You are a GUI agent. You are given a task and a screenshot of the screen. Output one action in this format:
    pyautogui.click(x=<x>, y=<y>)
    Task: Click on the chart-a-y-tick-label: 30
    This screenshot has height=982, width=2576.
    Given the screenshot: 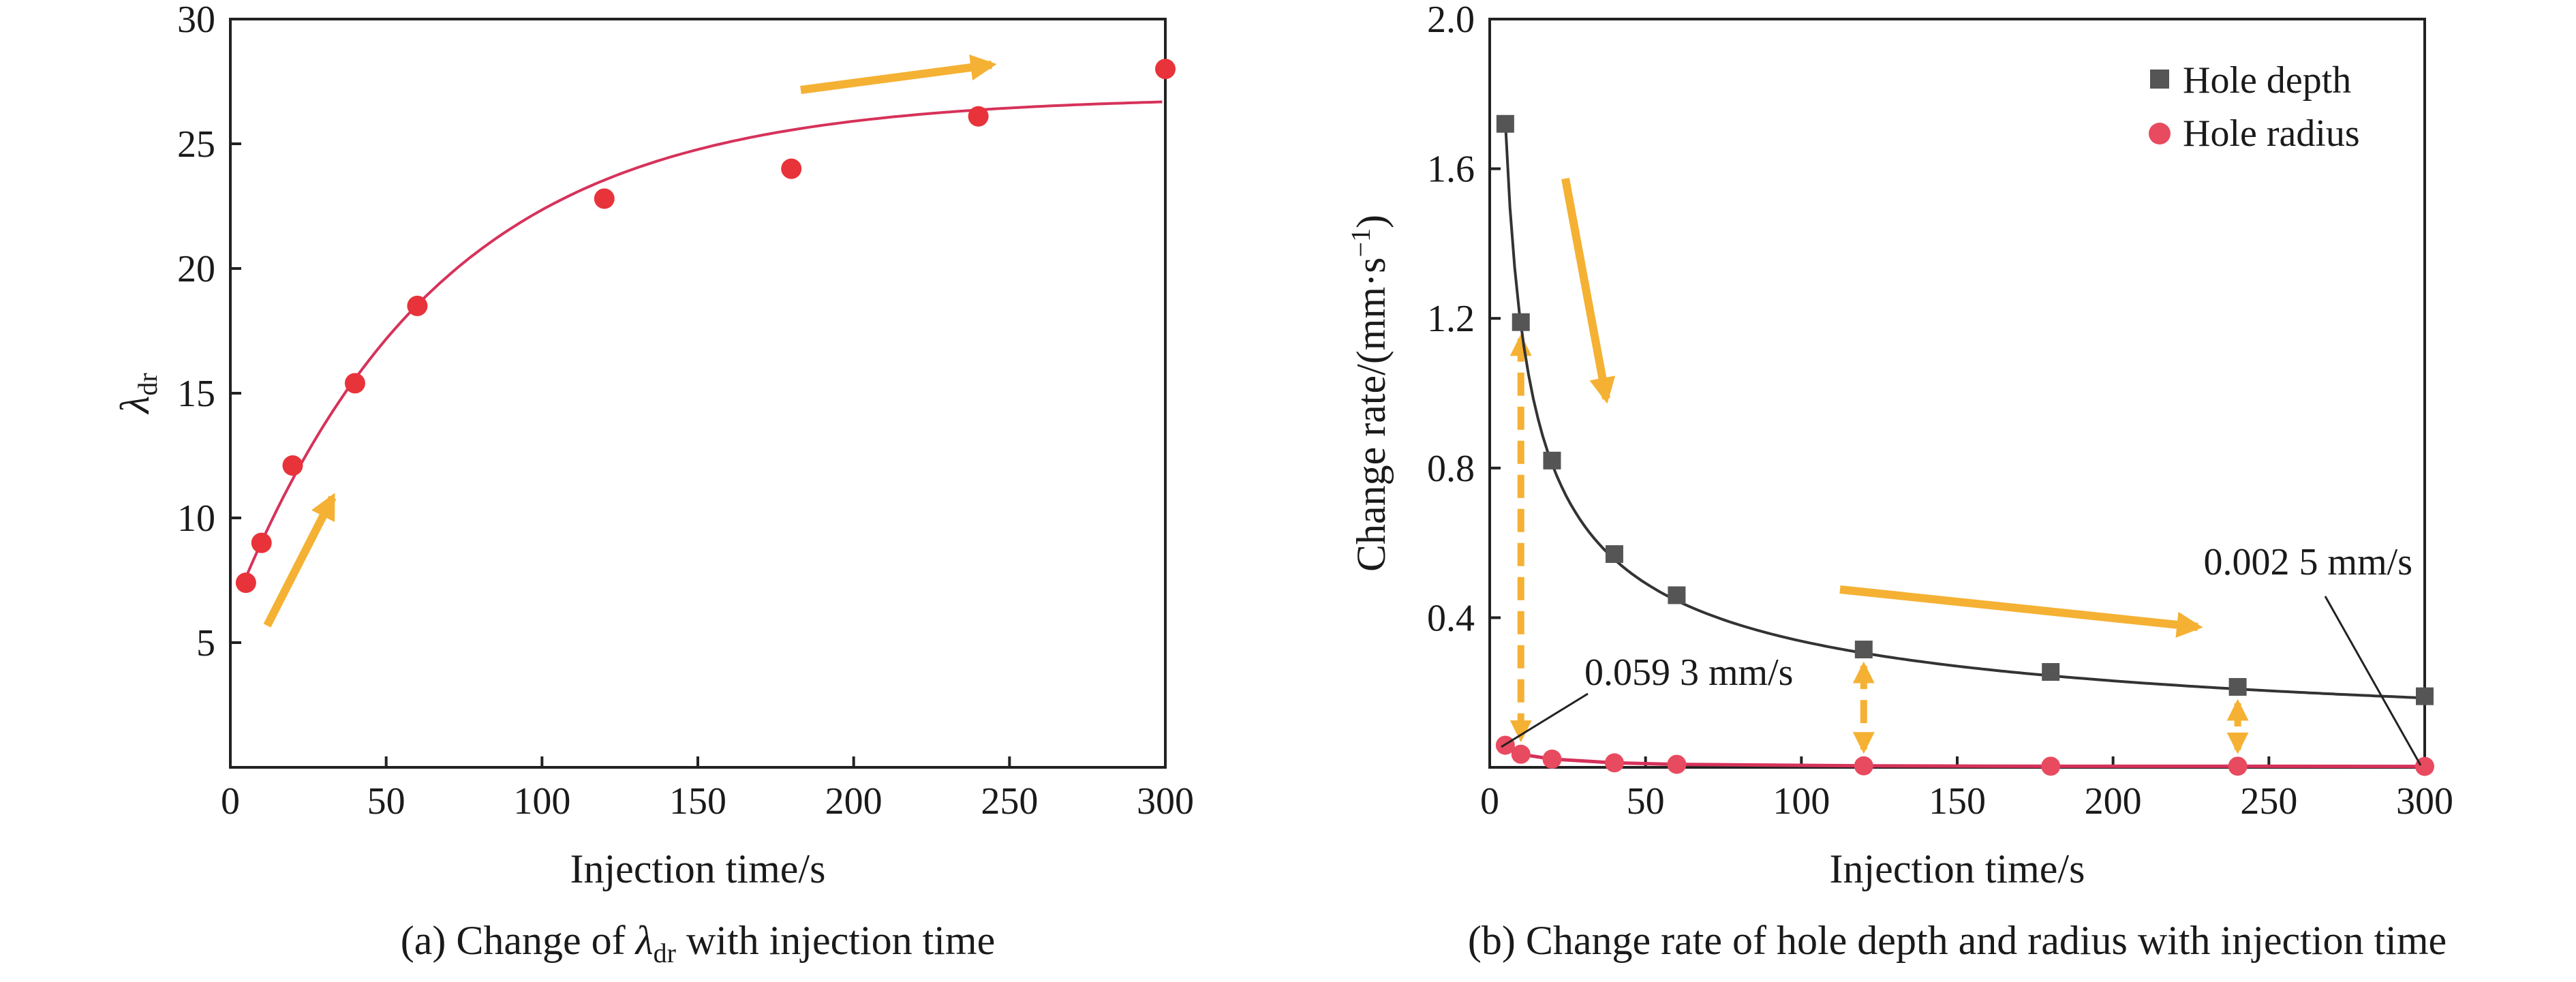 What is the action you would take?
    pyautogui.click(x=196, y=20)
    